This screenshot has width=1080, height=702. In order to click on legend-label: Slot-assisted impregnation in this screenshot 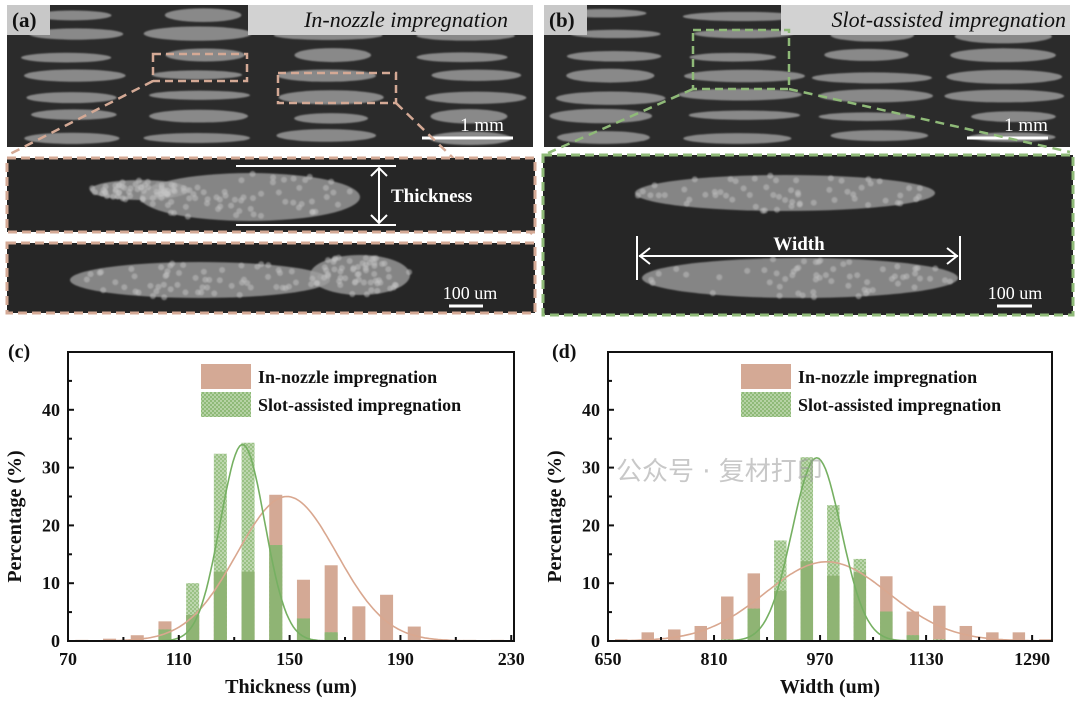, I will do `click(359, 405)`.